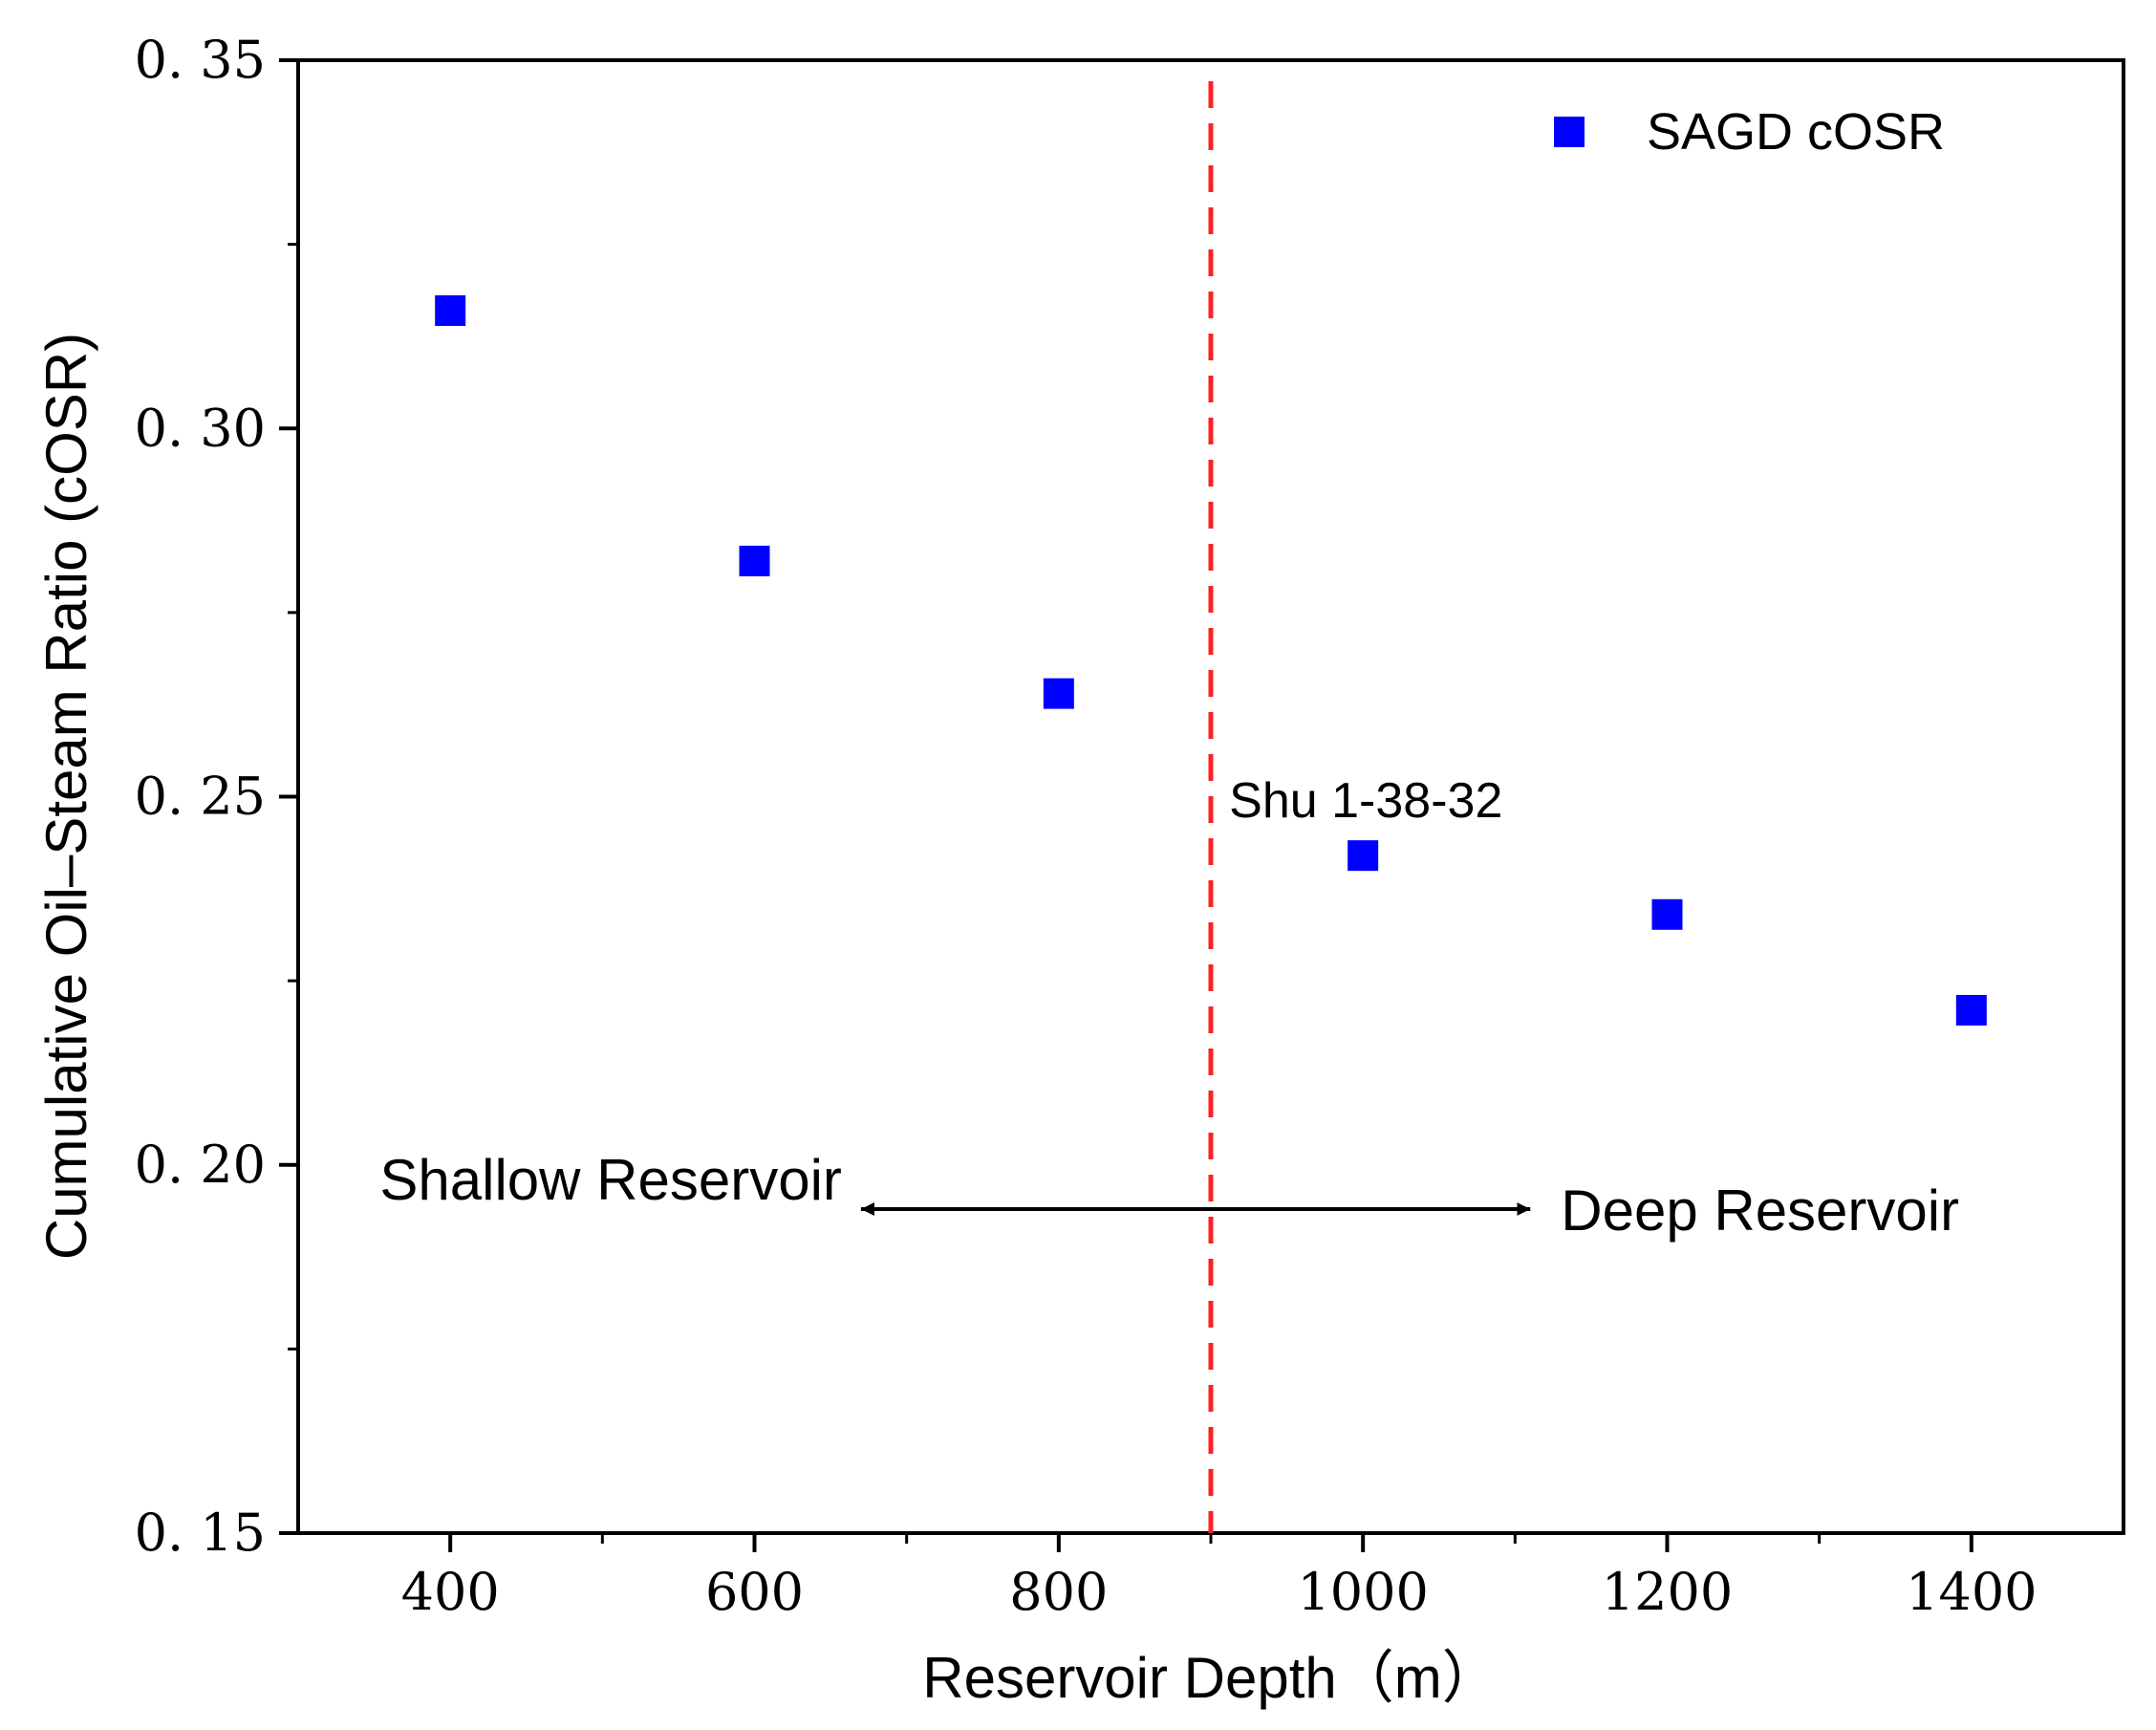 Image resolution: width=2156 pixels, height=1730 pixels. What do you see at coordinates (450, 1592) in the screenshot?
I see `x-tick-label: 400` at bounding box center [450, 1592].